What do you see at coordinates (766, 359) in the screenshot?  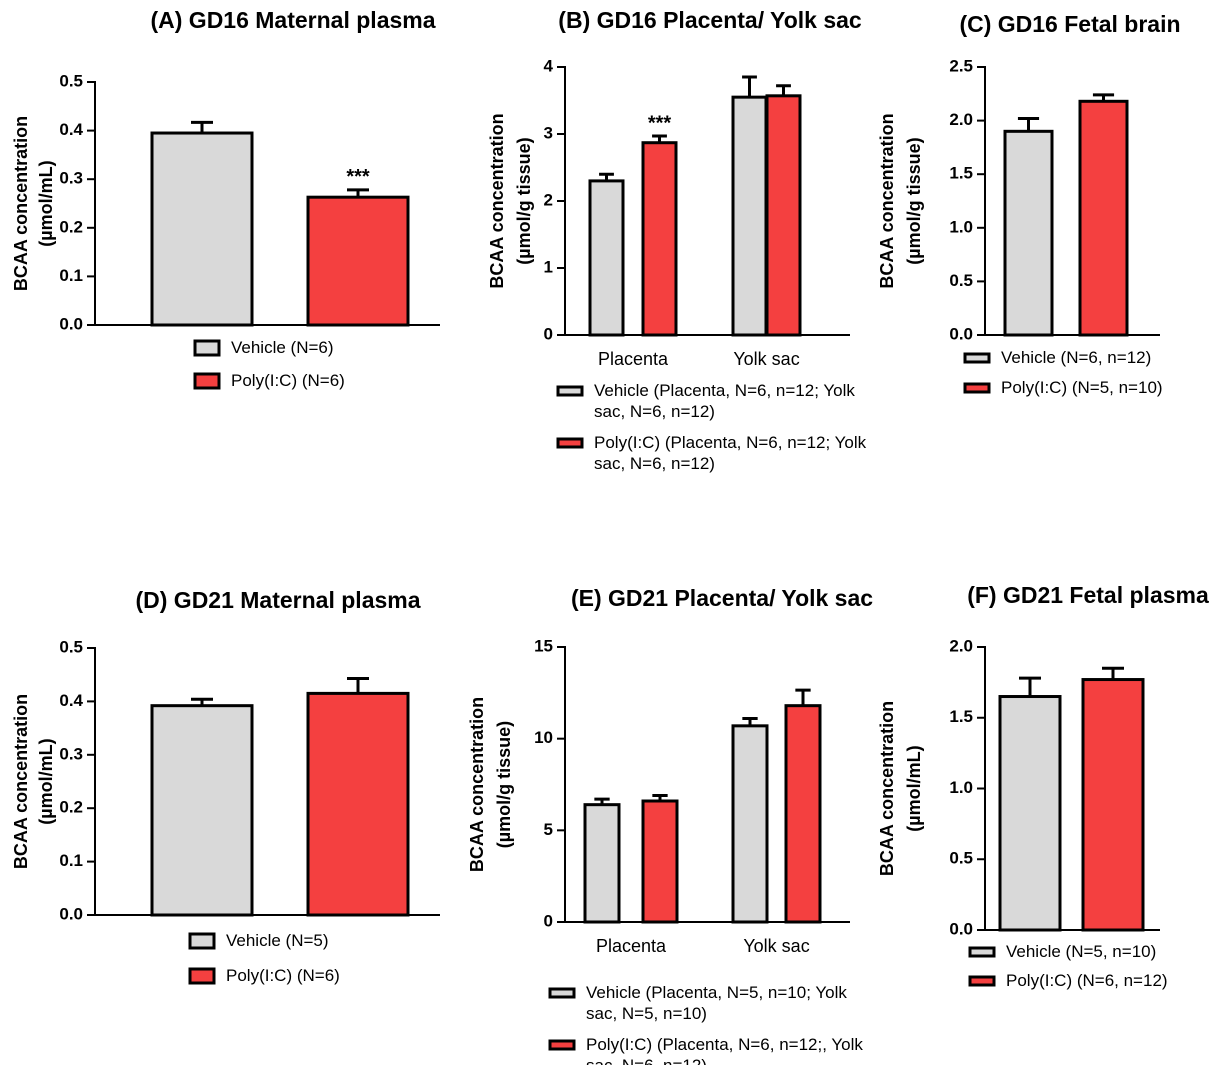 I see `x-tick-label: Yolk sac` at bounding box center [766, 359].